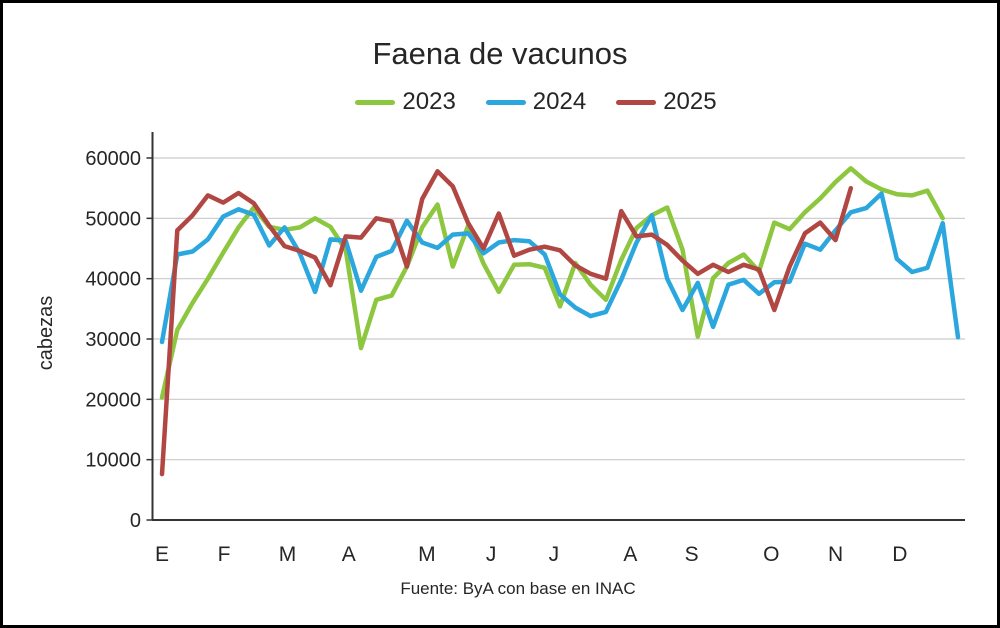 The height and width of the screenshot is (628, 1000). I want to click on x-tick-label-3-A: A, so click(349, 554).